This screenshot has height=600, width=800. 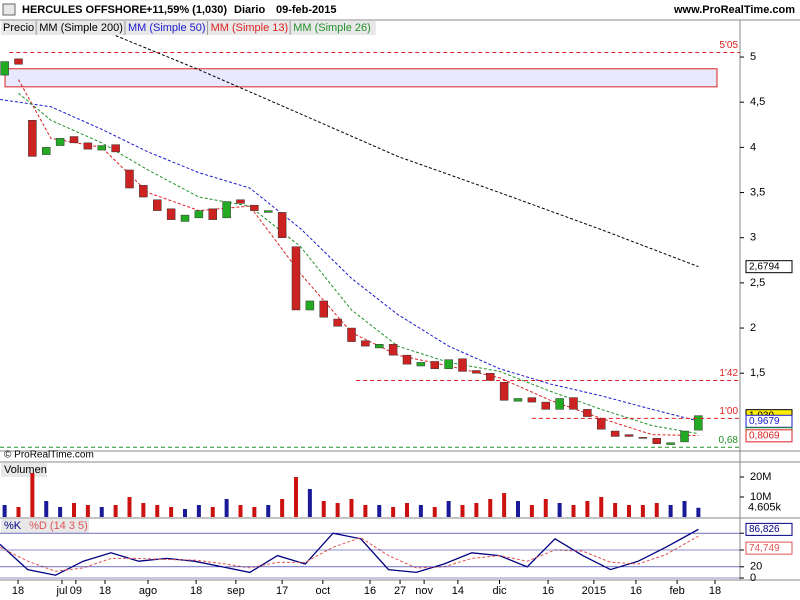 What do you see at coordinates (764, 266) in the screenshot?
I see `value-tag-label: 2,6794` at bounding box center [764, 266].